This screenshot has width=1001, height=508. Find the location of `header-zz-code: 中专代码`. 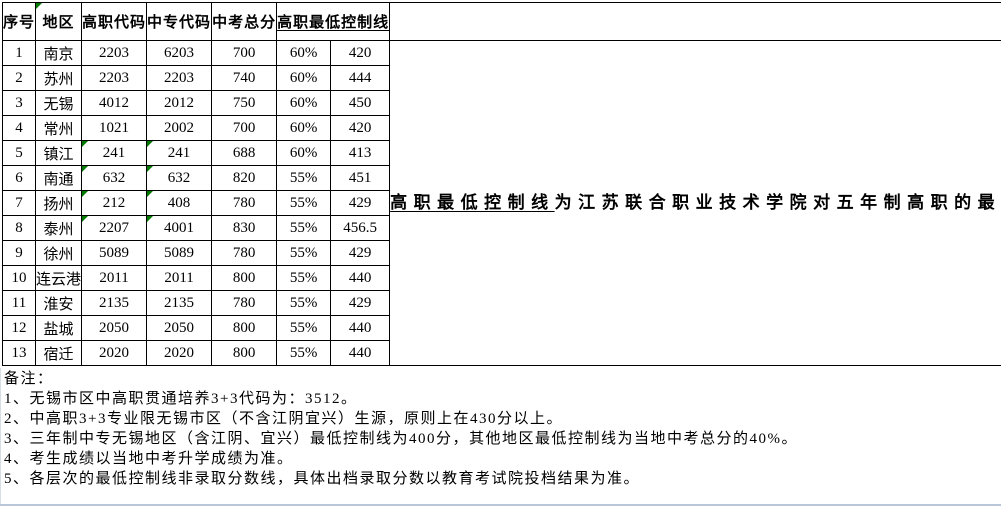

header-zz-code: 中专代码 is located at coordinates (179, 21).